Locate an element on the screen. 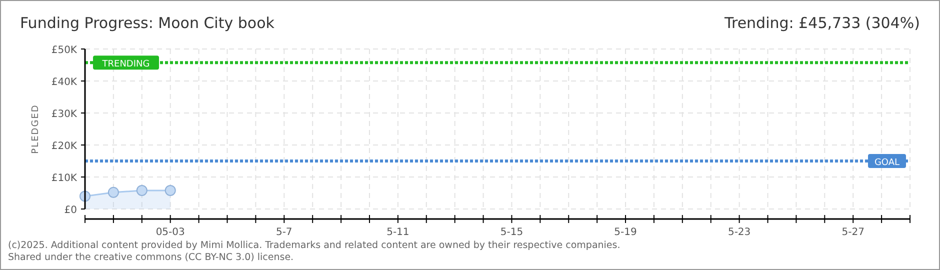 This screenshot has width=940, height=270. text: Shared under the creative commons (CC BY-NC 3.0) license. is located at coordinates (151, 257).